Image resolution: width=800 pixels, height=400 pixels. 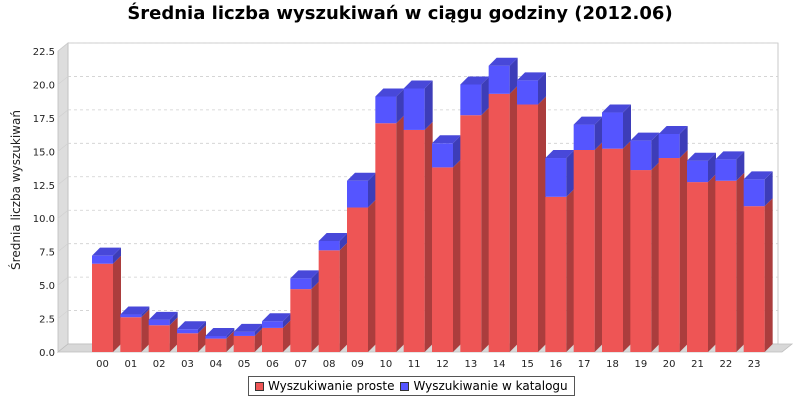 What do you see at coordinates (44, 219) in the screenshot?
I see `y-tick-label: 10.0` at bounding box center [44, 219].